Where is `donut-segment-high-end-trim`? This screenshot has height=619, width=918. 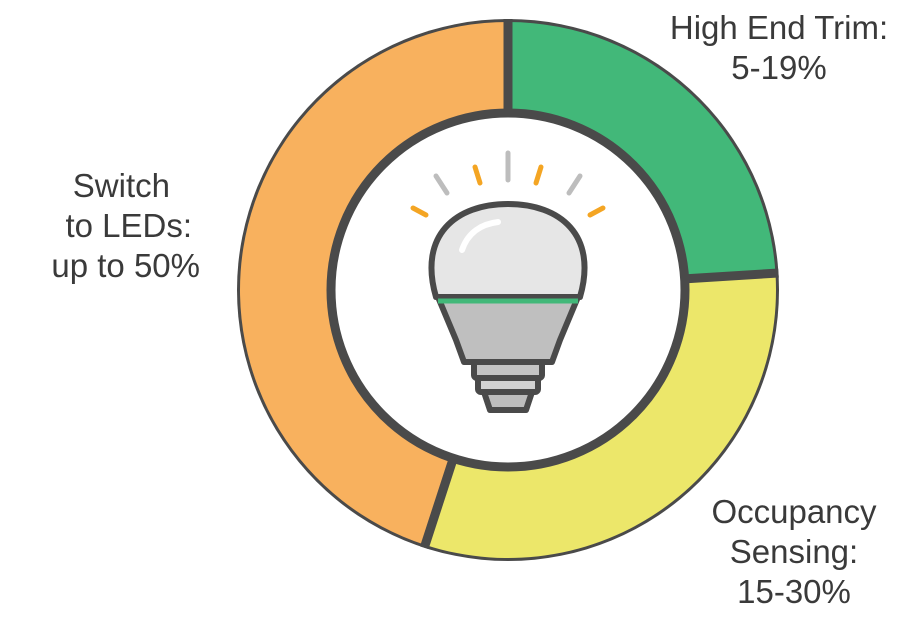 donut-segment-high-end-trim is located at coordinates (642, 150).